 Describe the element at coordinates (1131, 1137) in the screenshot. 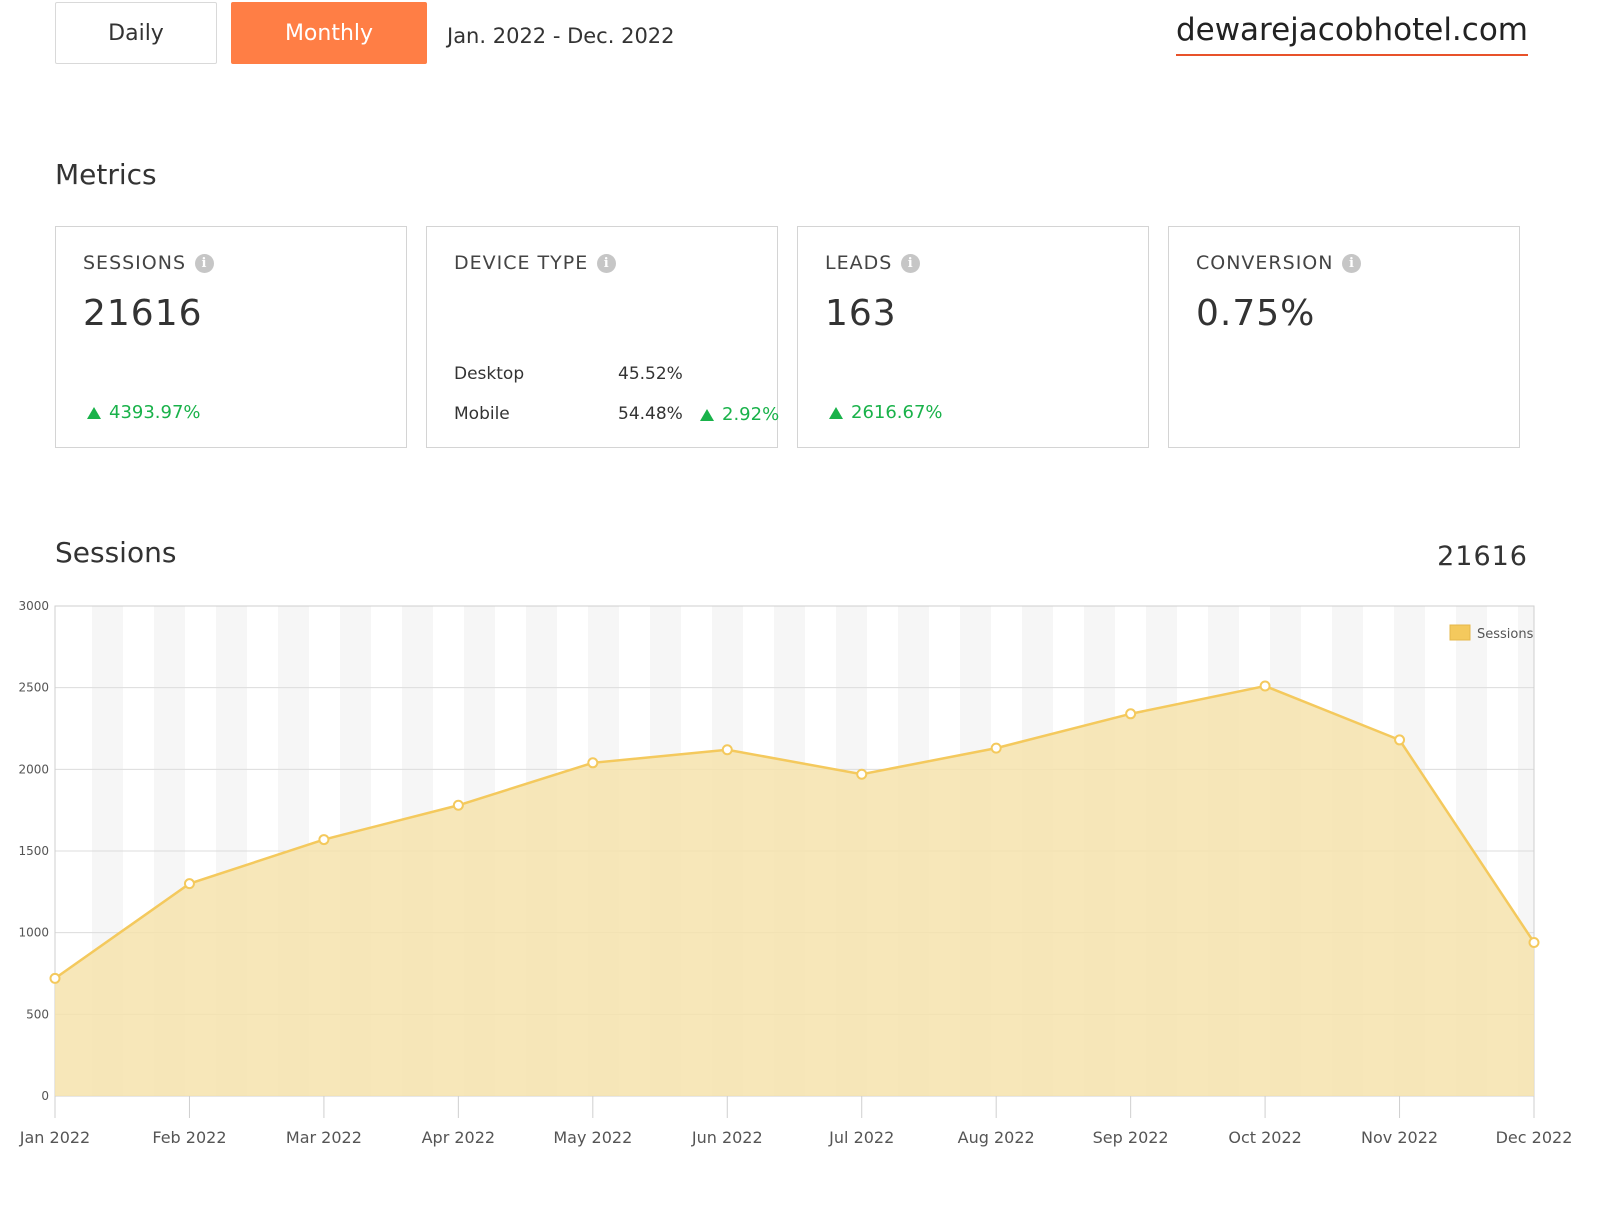

I see `x-tick-label: Sep 2022` at that location.